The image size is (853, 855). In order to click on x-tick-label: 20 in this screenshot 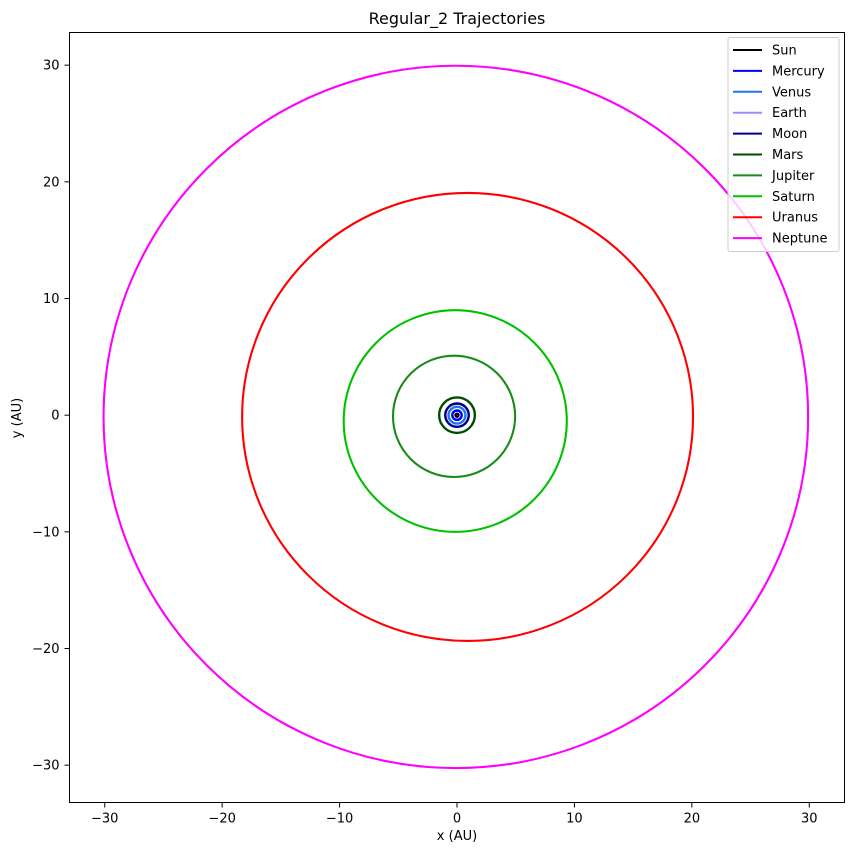, I will do `click(692, 819)`.